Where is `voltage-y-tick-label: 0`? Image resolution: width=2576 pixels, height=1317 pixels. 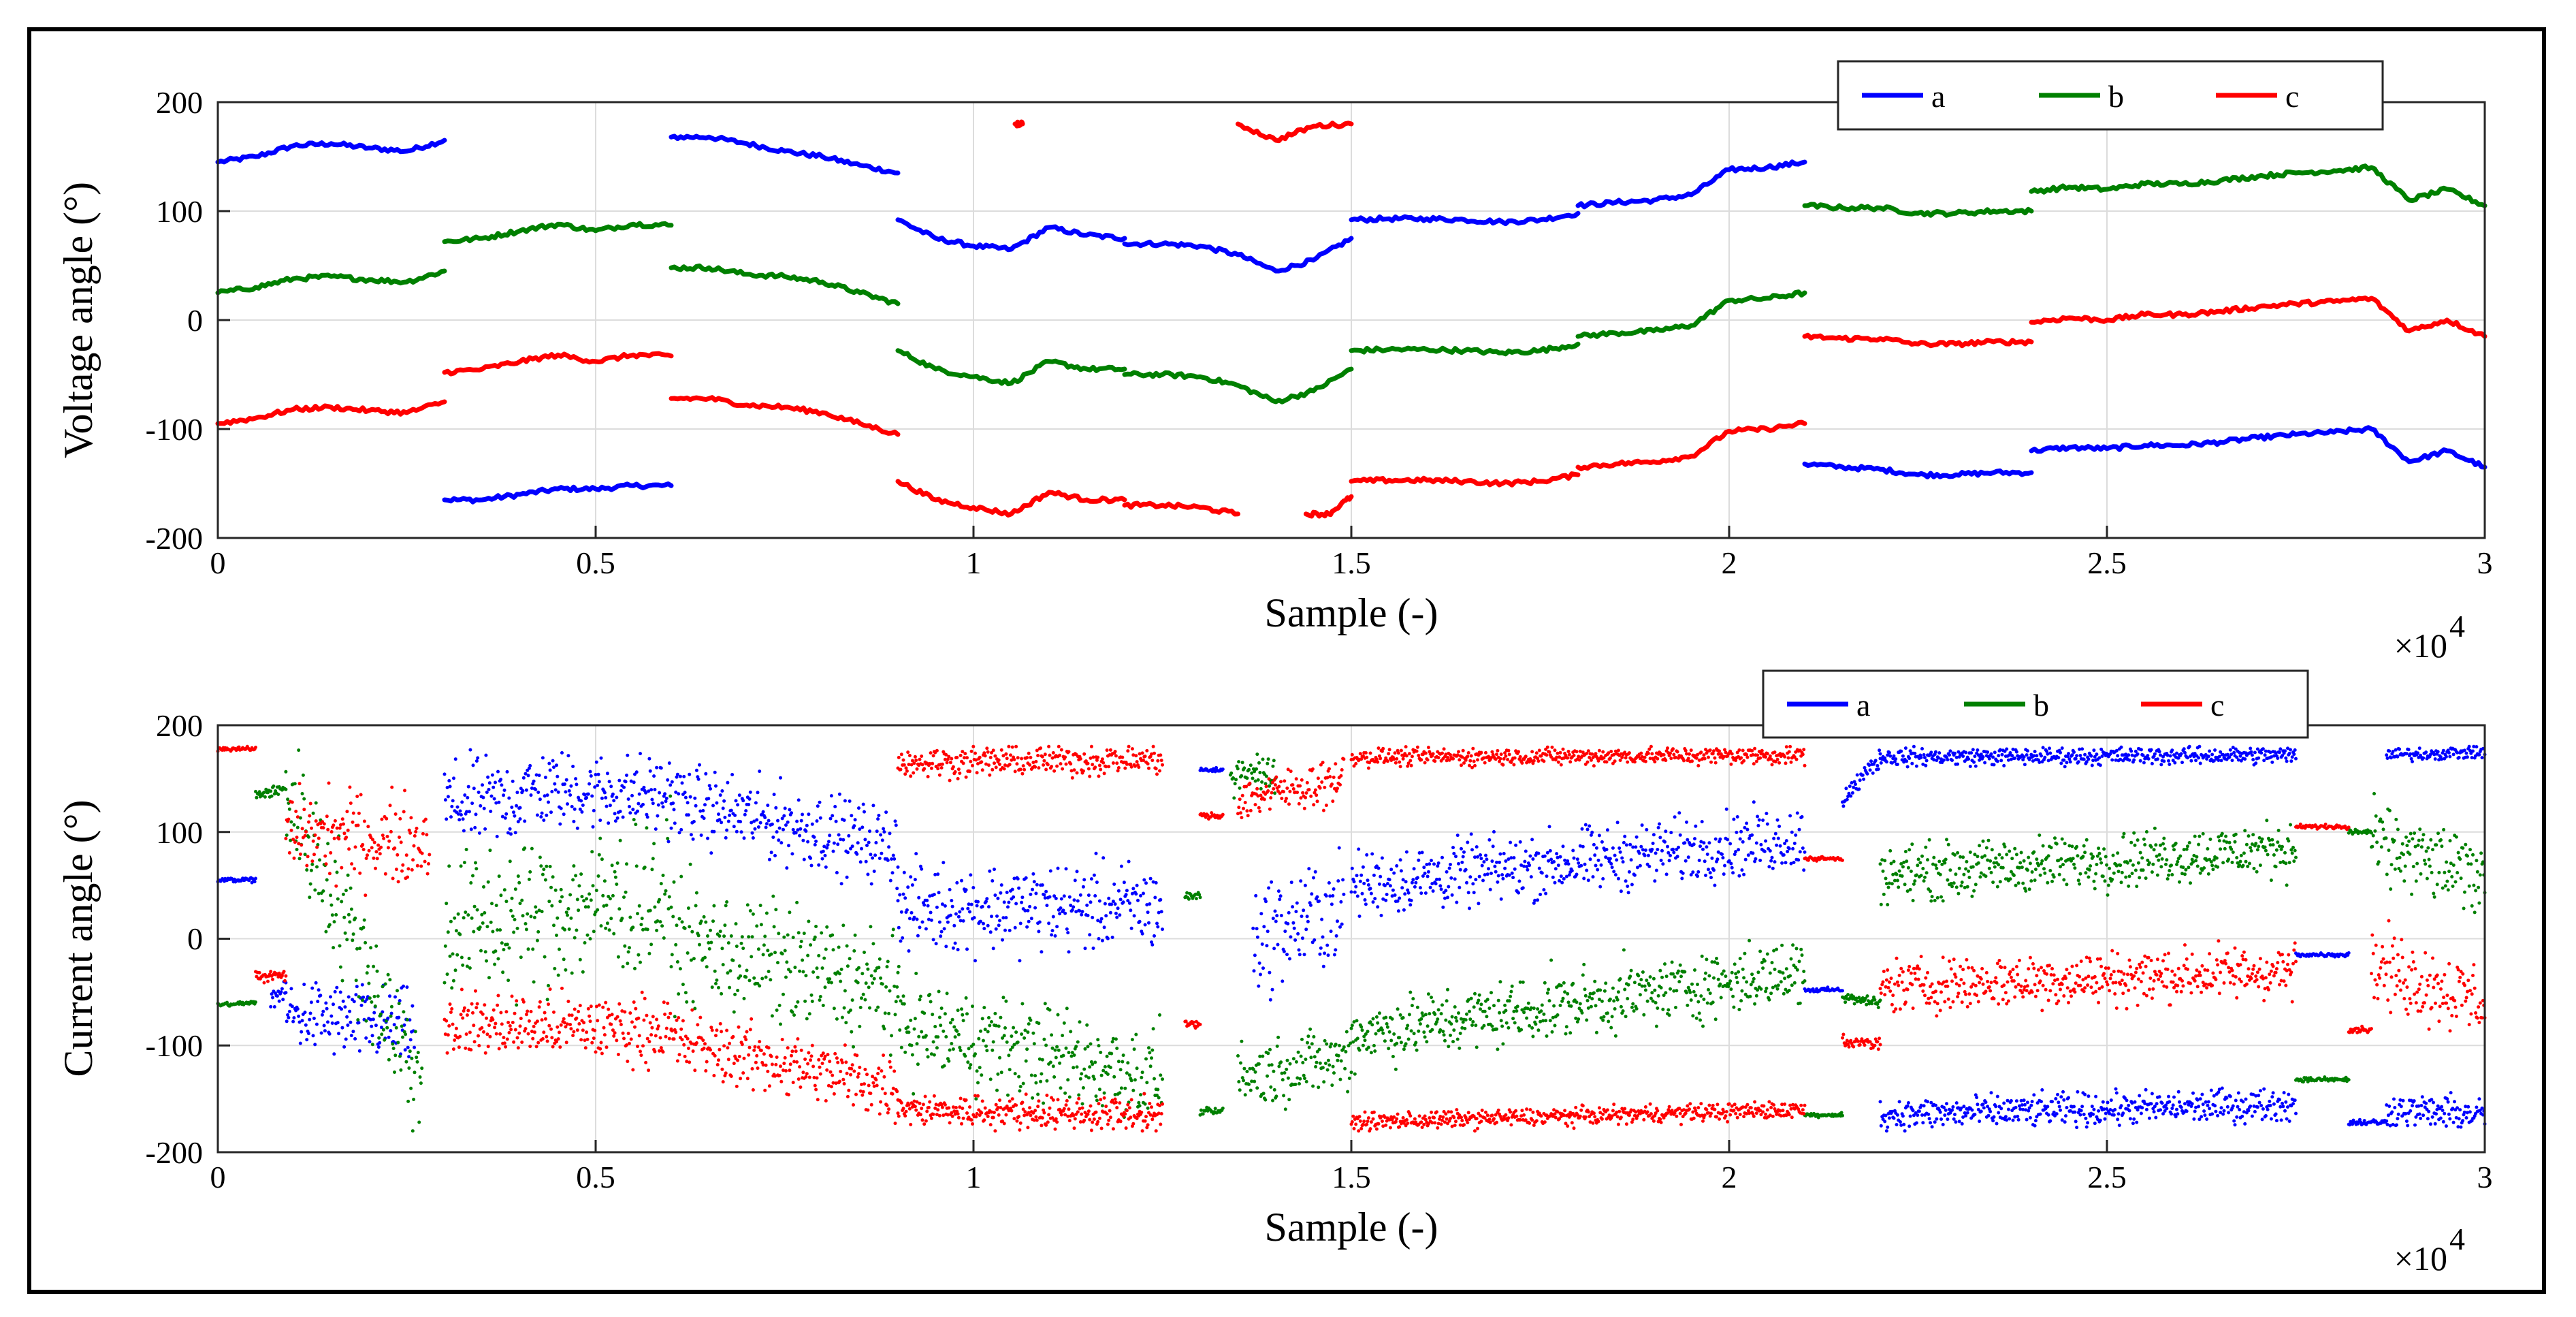
voltage-y-tick-label: 0 is located at coordinates (195, 320).